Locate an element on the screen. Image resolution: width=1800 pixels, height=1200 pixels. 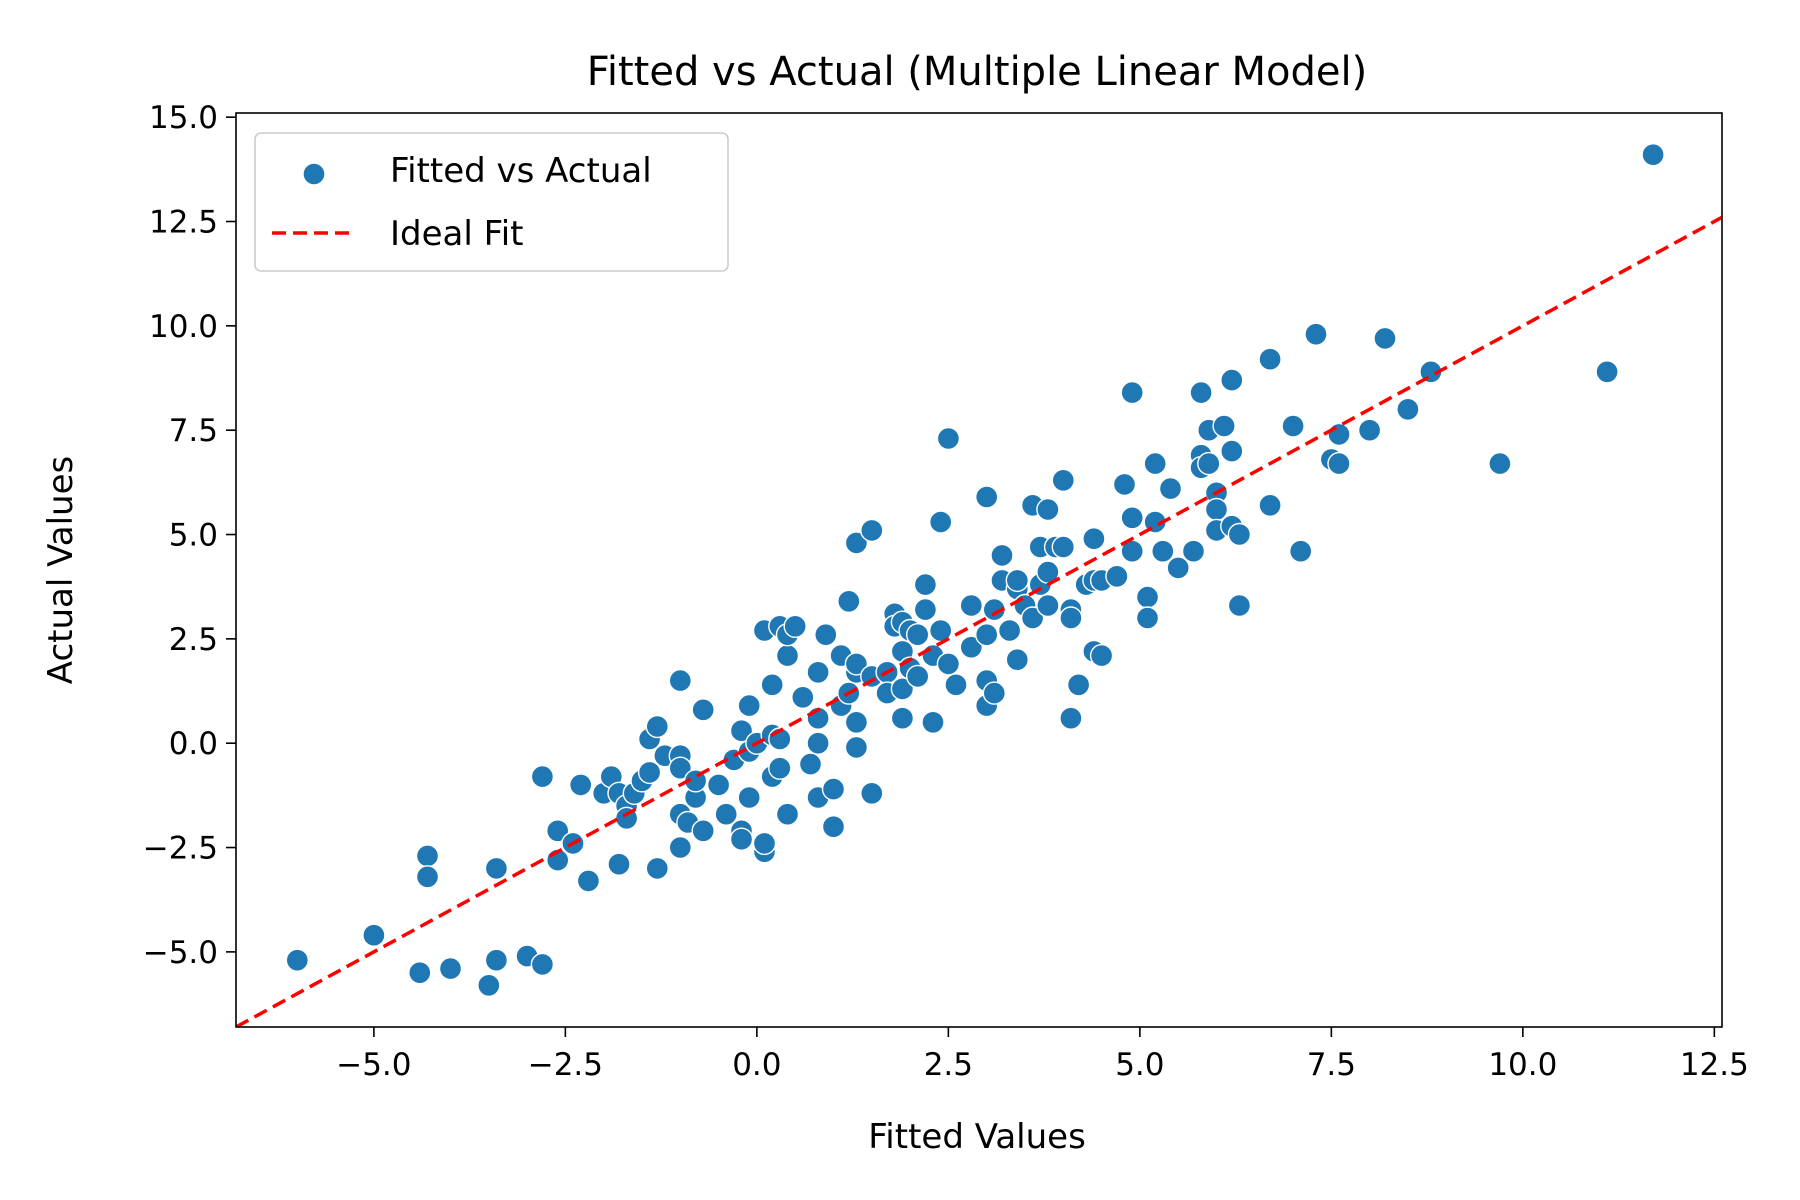
legend-box is located at coordinates (491, 202).